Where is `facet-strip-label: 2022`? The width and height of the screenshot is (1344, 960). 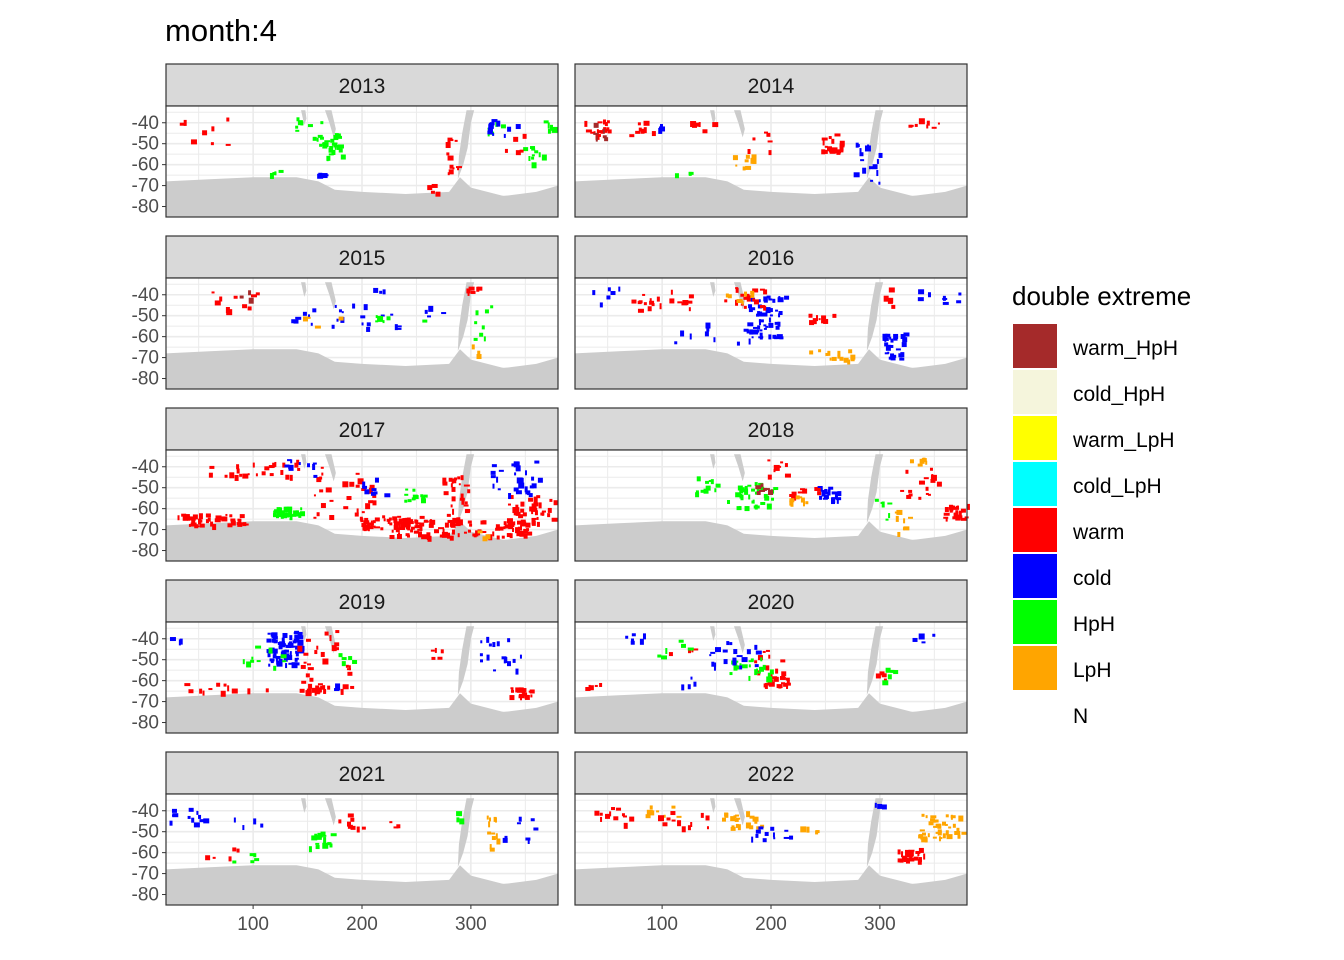
facet-strip-label: 2022 is located at coordinates (771, 774).